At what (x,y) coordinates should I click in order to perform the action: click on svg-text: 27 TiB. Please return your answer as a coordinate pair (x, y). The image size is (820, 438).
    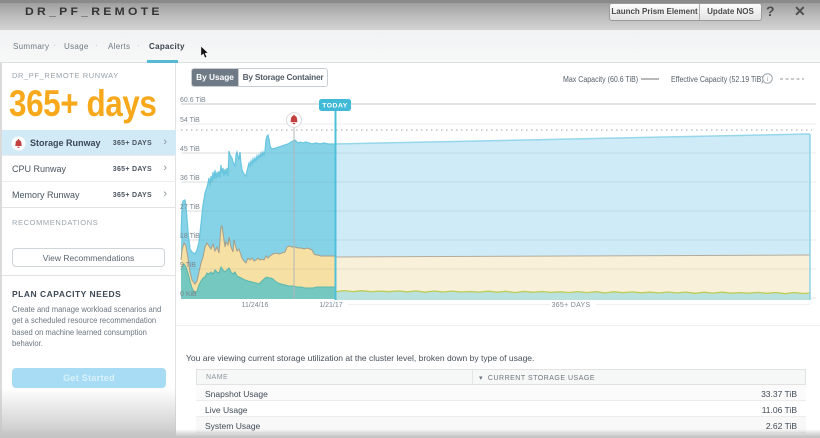
    Looking at the image, I should click on (190, 207).